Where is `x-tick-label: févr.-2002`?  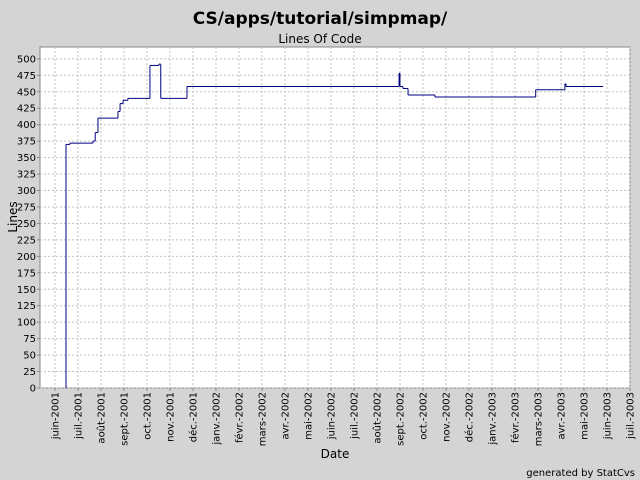 x-tick-label: févr.-2002 is located at coordinates (239, 417).